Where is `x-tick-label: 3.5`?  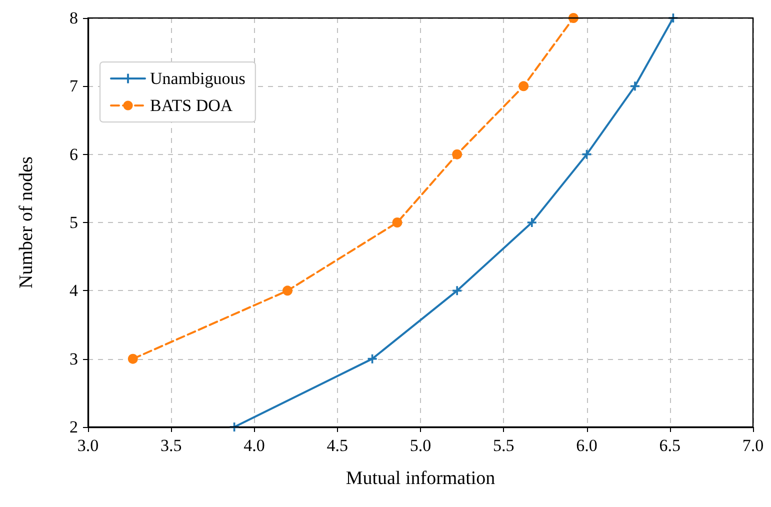 x-tick-label: 3.5 is located at coordinates (171, 445).